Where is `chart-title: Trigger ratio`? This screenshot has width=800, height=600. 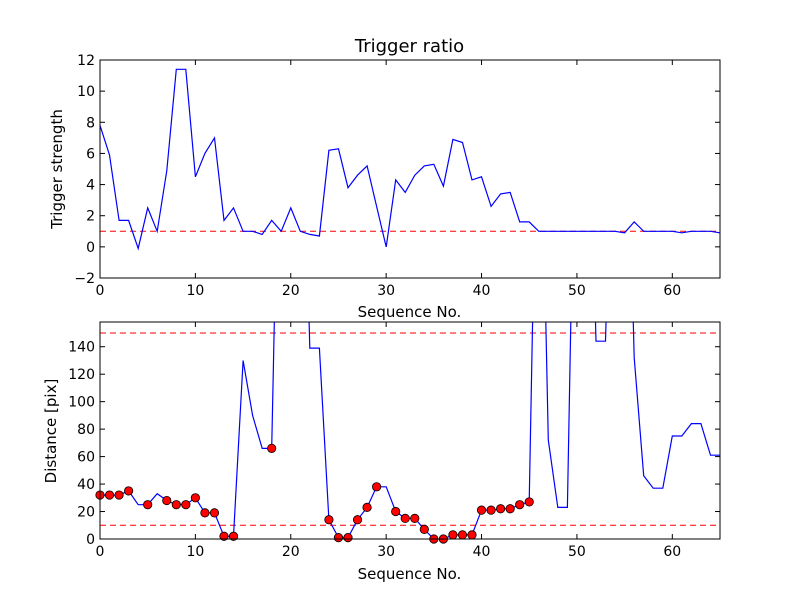 chart-title: Trigger ratio is located at coordinates (409, 46).